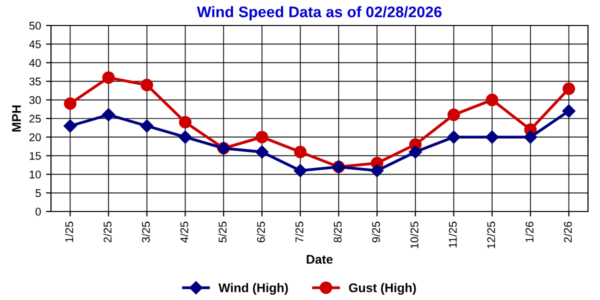  Describe the element at coordinates (568, 232) in the screenshot. I see `x-tick-label: 2/26` at that location.